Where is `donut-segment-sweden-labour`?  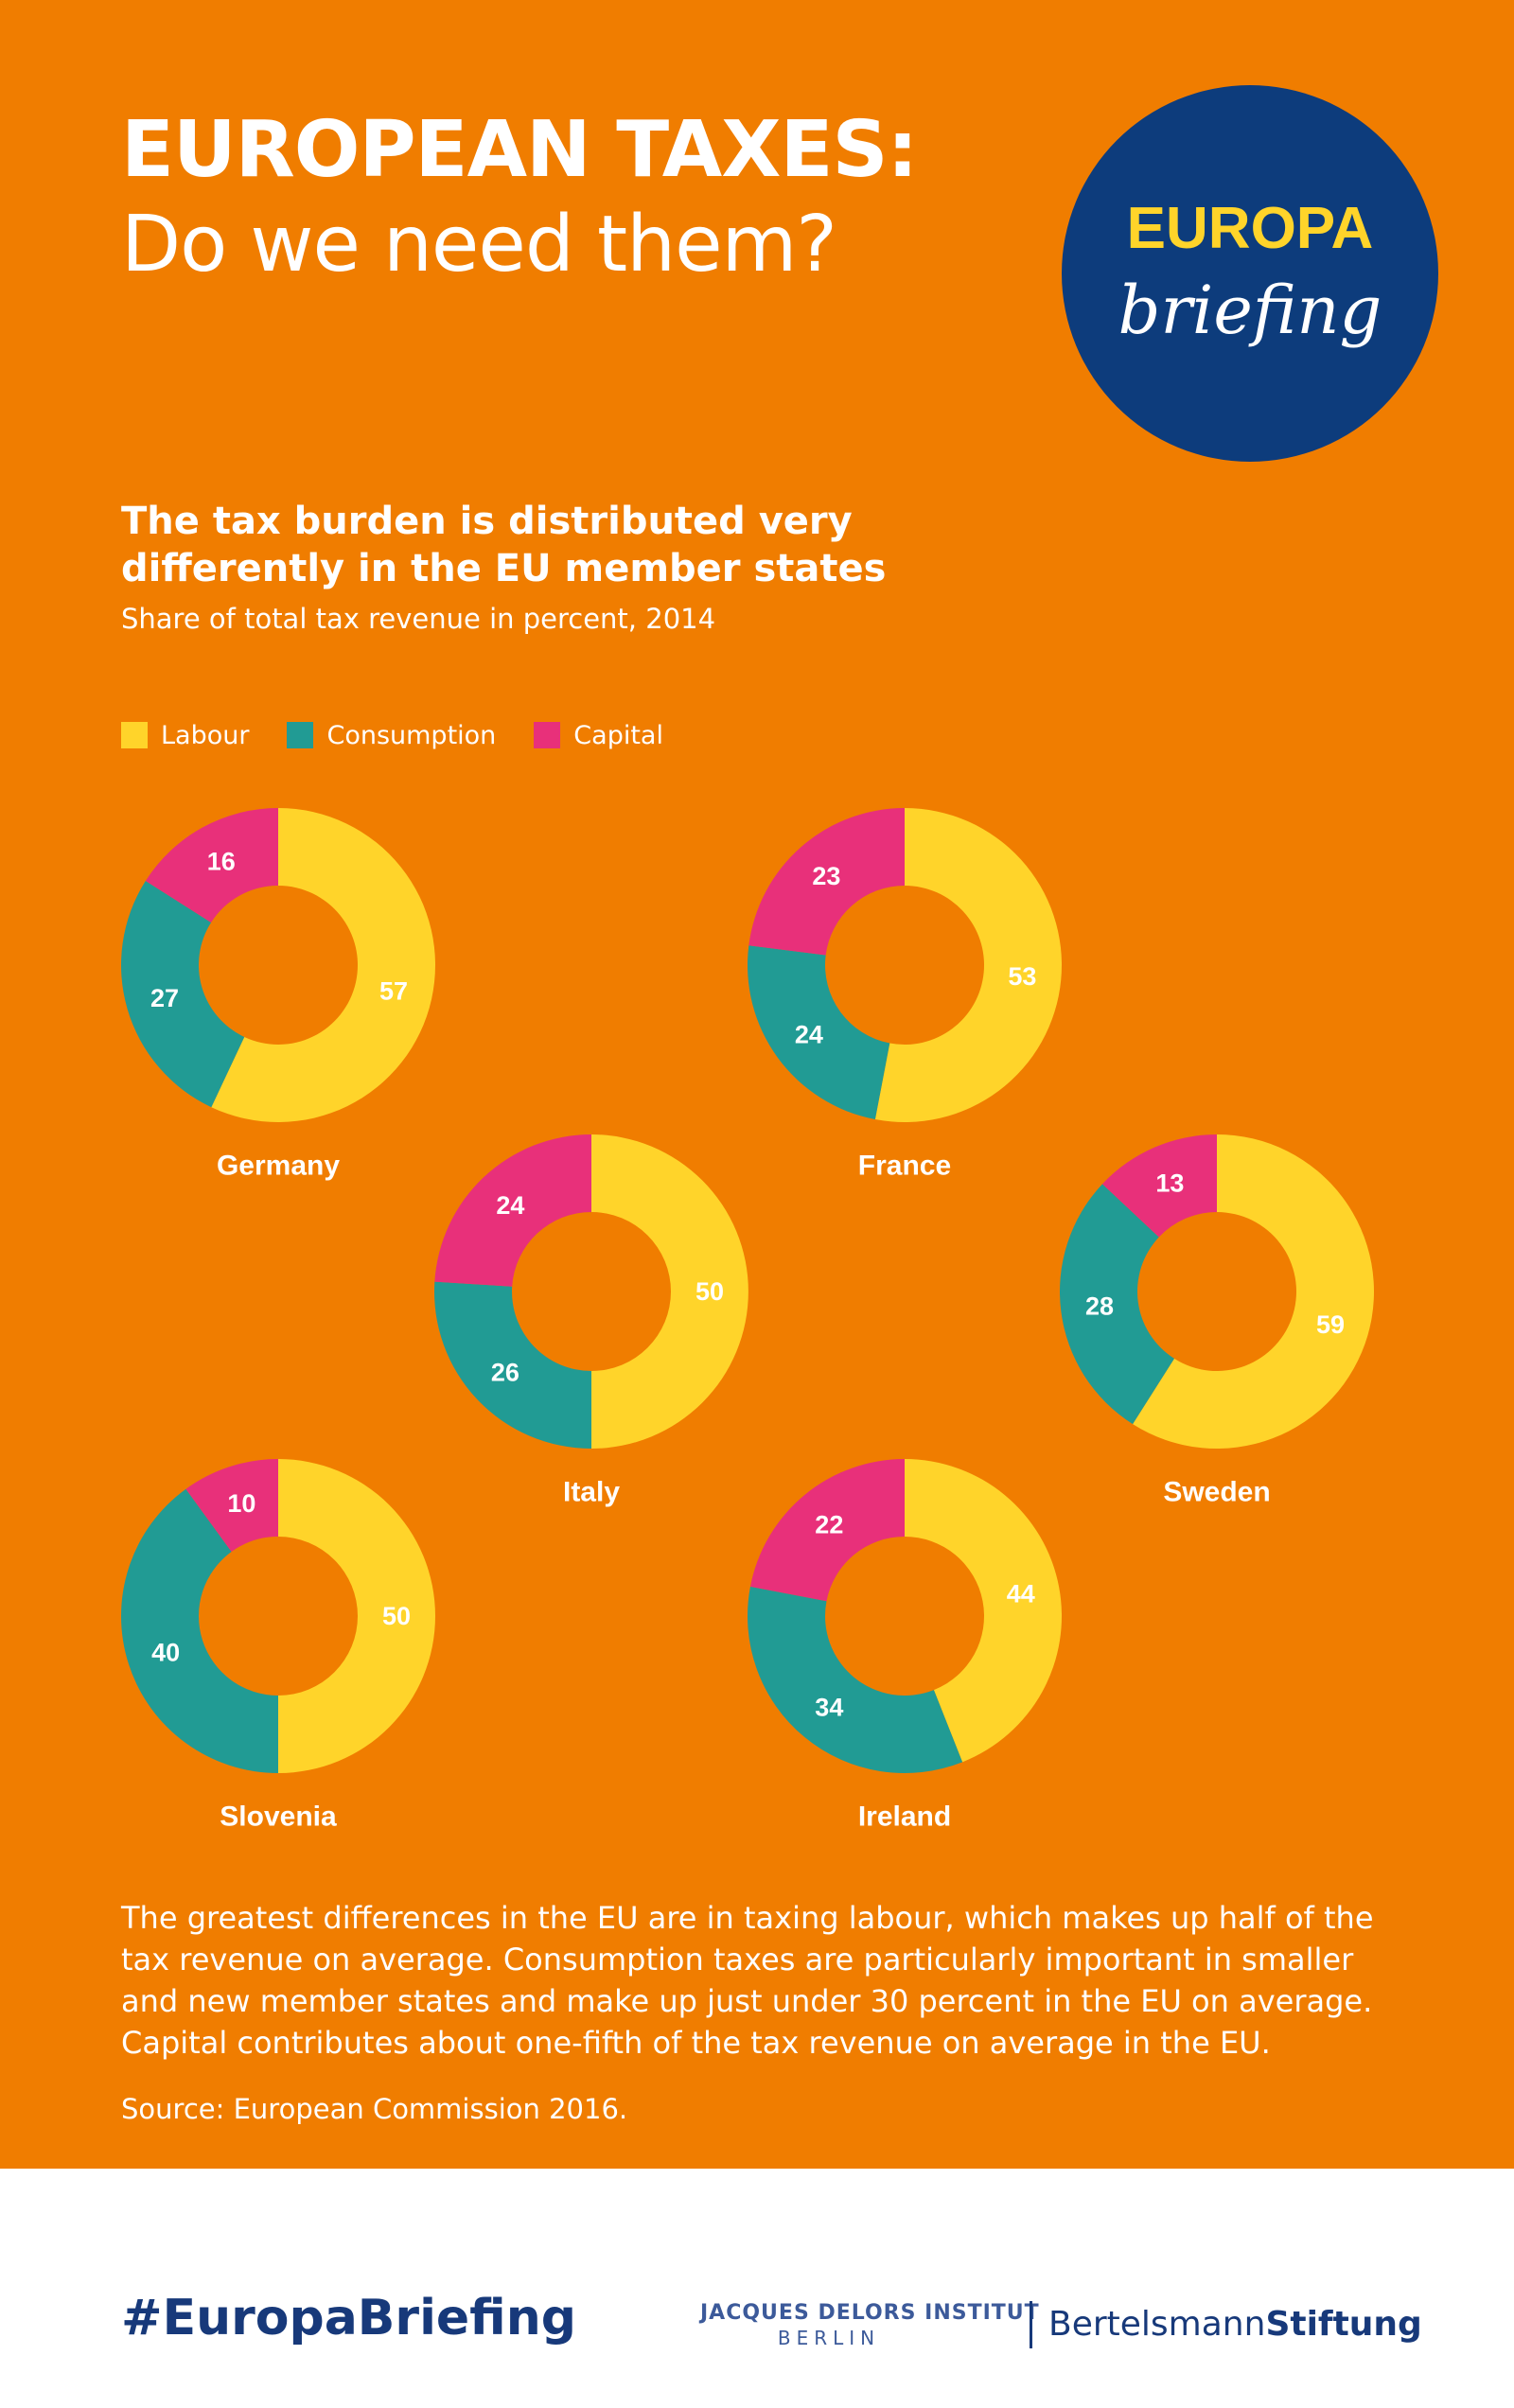
donut-segment-sweden-labour is located at coordinates (1254, 1291).